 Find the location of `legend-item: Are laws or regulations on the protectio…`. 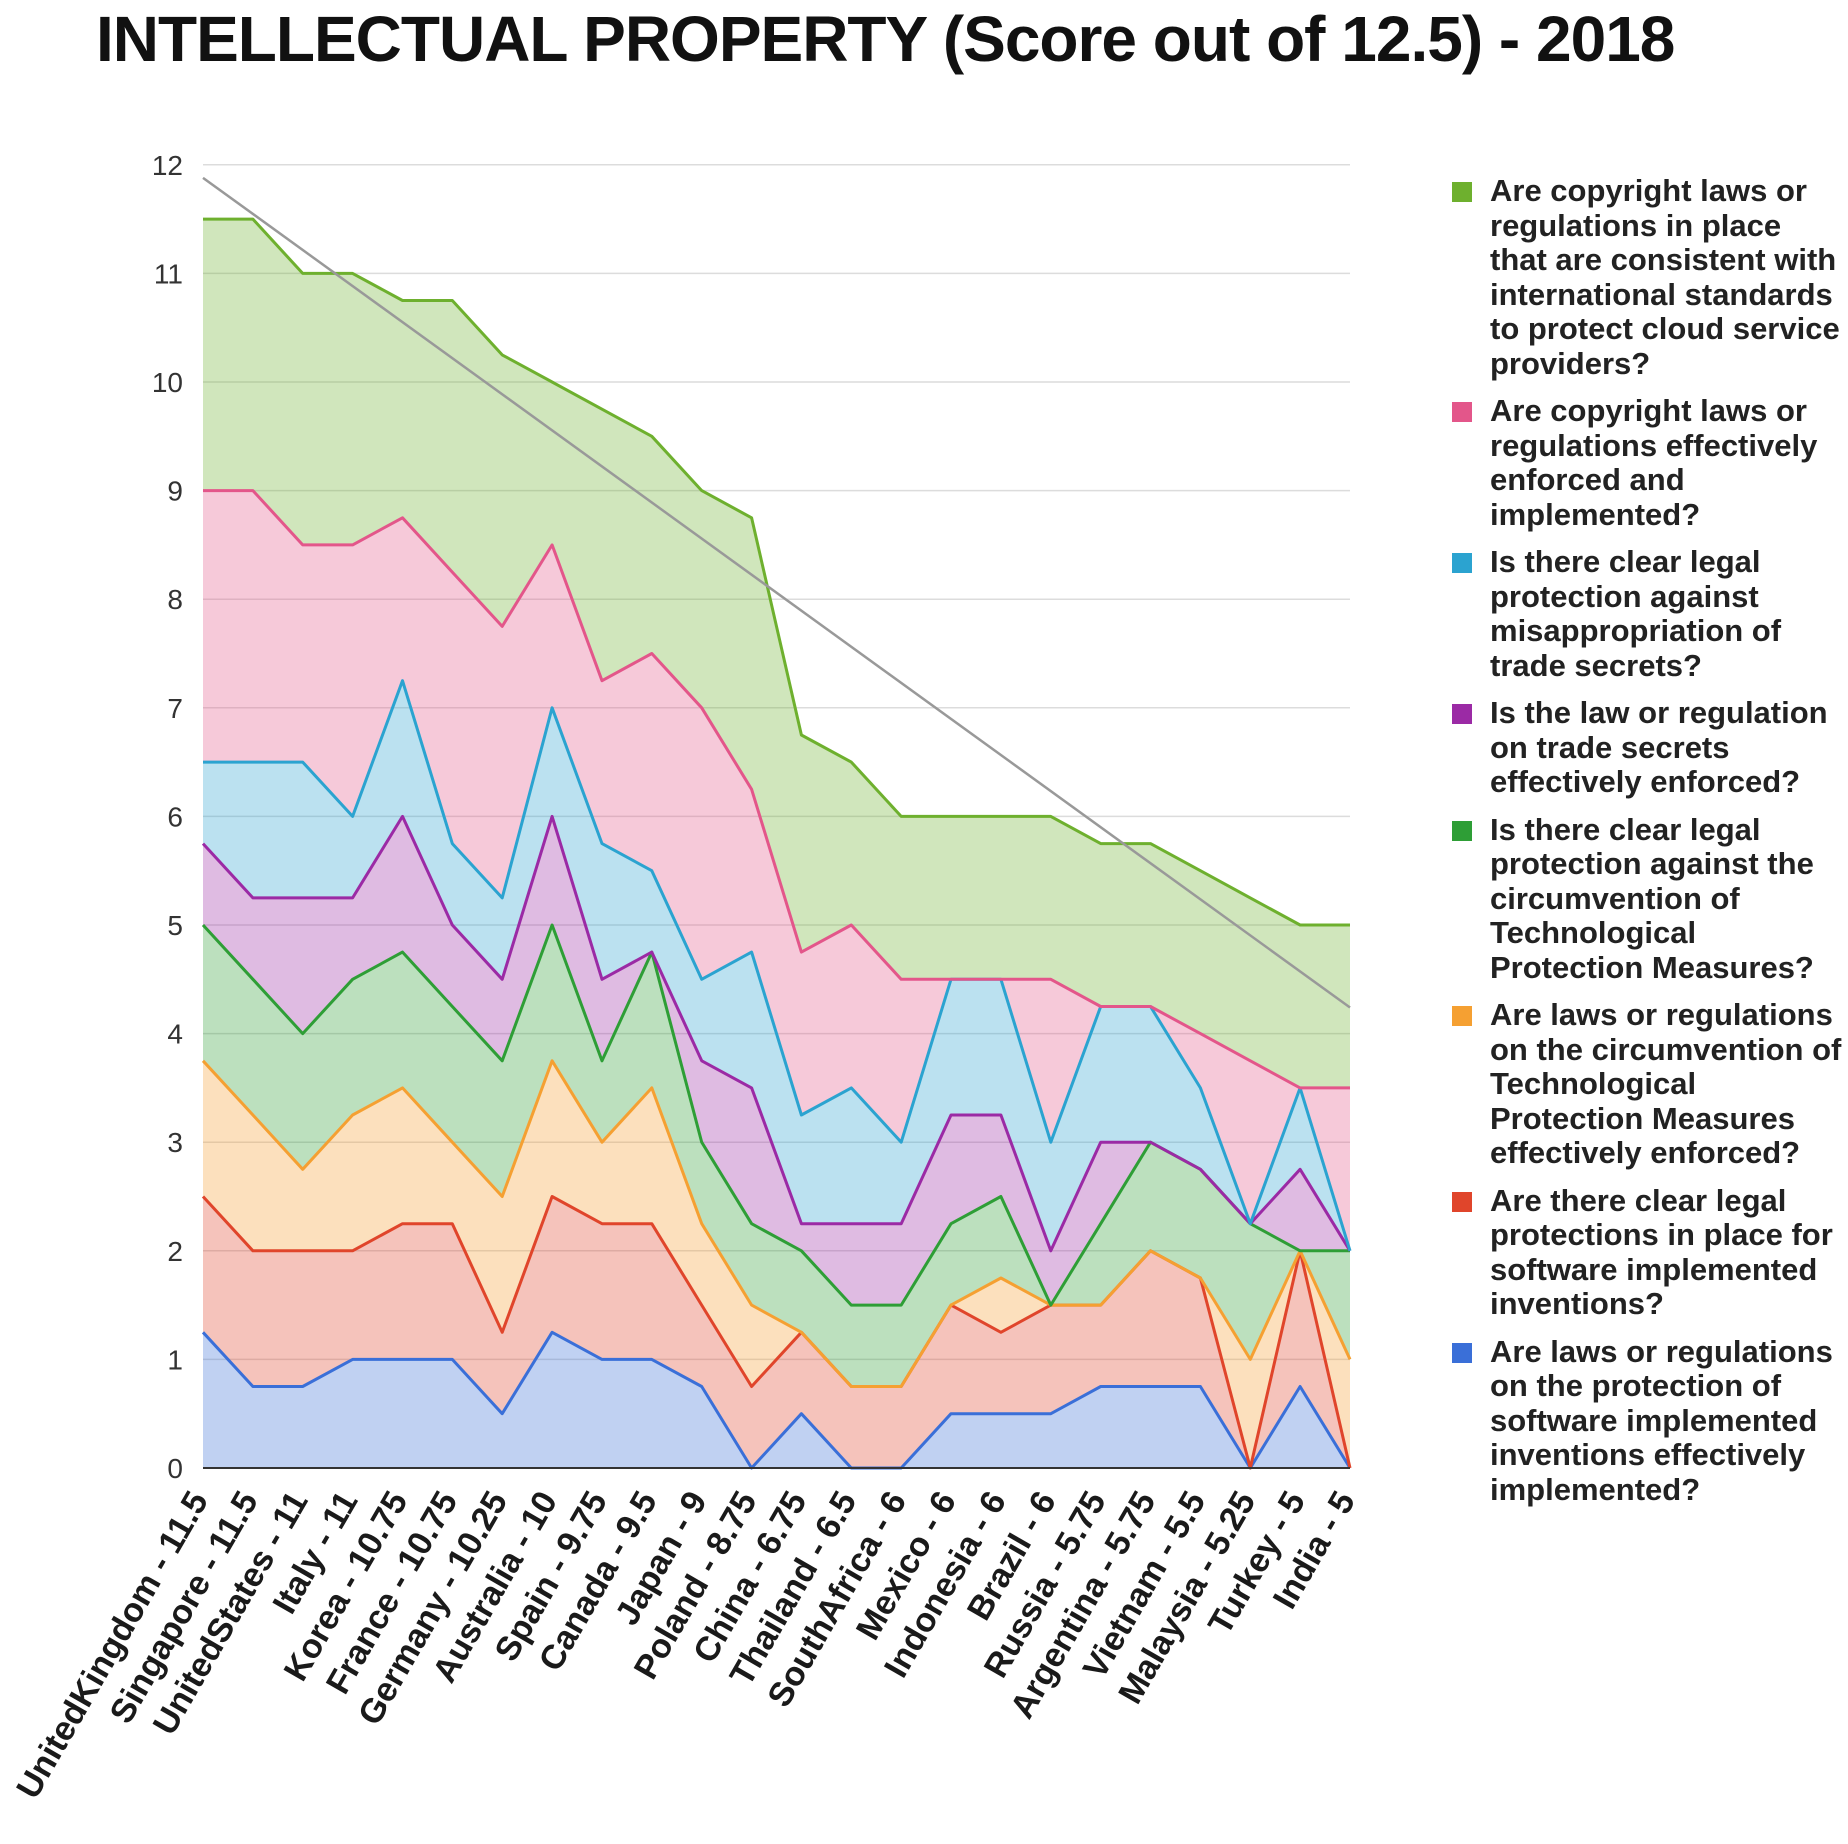

legend-item: Are laws or regulations on the protectio… is located at coordinates (1647, 1420).